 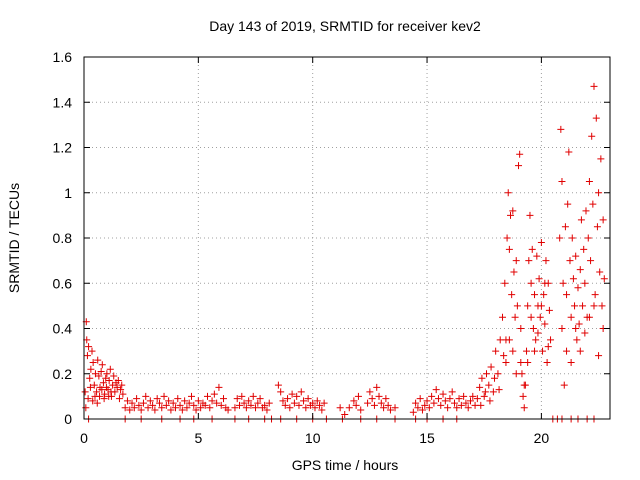 What do you see at coordinates (345, 465) in the screenshot?
I see `x-axis-label: GPS time / hours` at bounding box center [345, 465].